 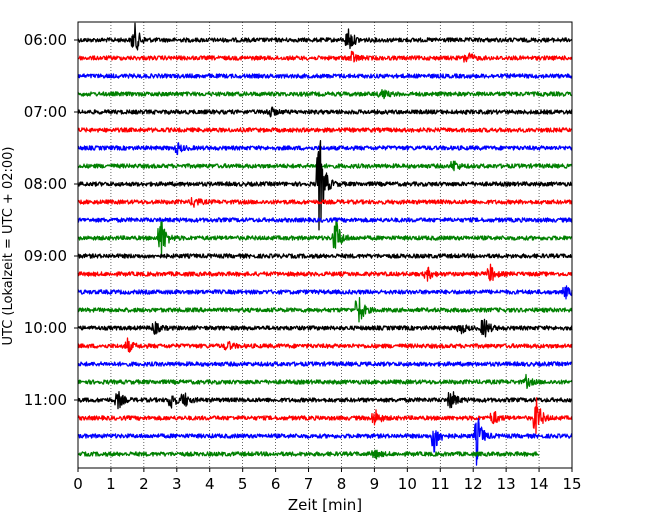 What do you see at coordinates (327, 480) in the screenshot?
I see `x-axis: 0 1 2 3 4 5 6 7 8 9 10 11 12 13 14 15` at bounding box center [327, 480].